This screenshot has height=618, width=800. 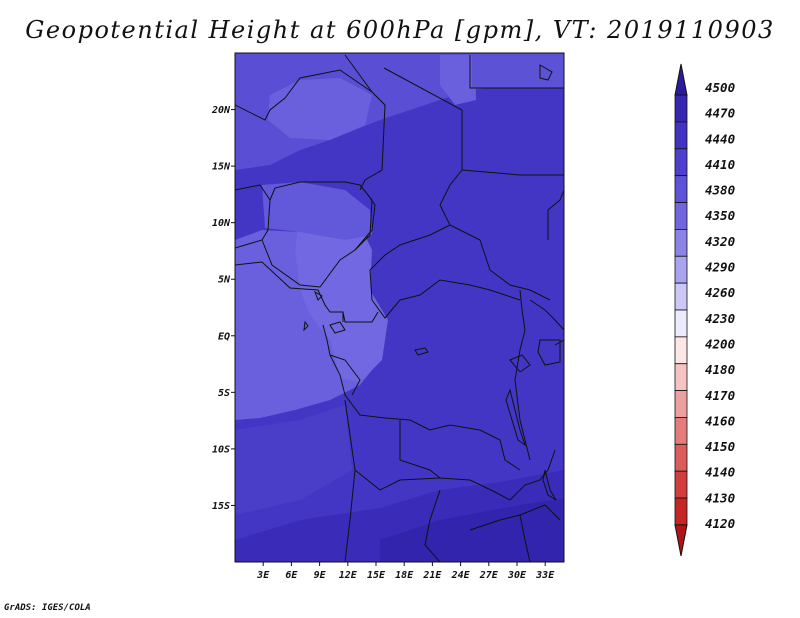 What do you see at coordinates (221, 167) in the screenshot?
I see `lat-tick-label: 15N` at bounding box center [221, 167].